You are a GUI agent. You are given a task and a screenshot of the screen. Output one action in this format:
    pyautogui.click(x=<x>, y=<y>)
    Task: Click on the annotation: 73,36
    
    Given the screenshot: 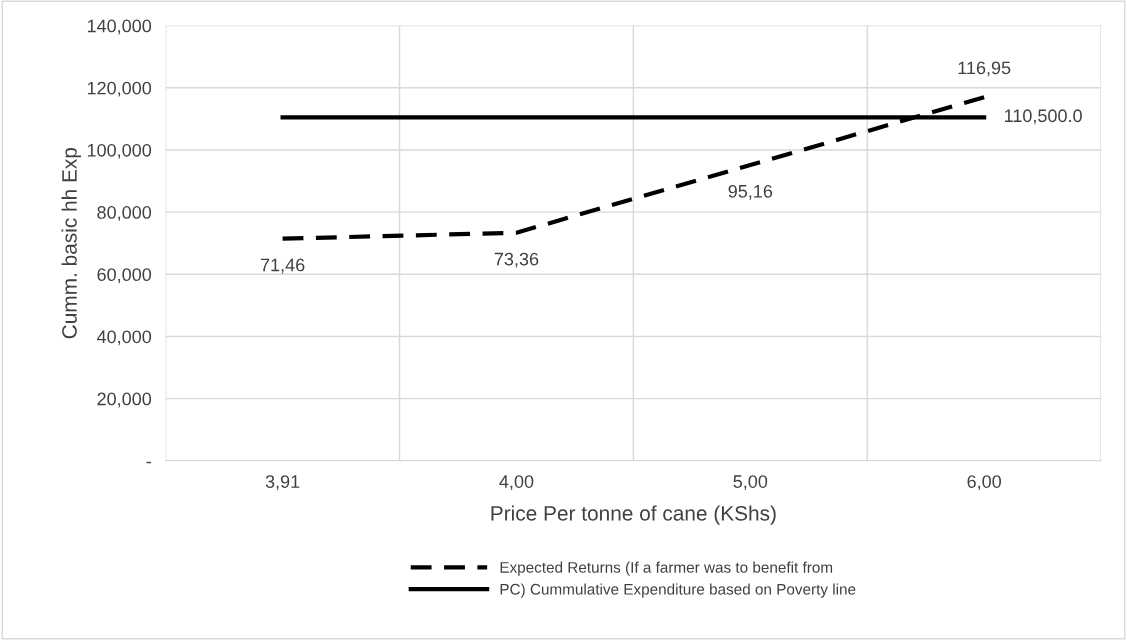 What is the action you would take?
    pyautogui.click(x=516, y=260)
    